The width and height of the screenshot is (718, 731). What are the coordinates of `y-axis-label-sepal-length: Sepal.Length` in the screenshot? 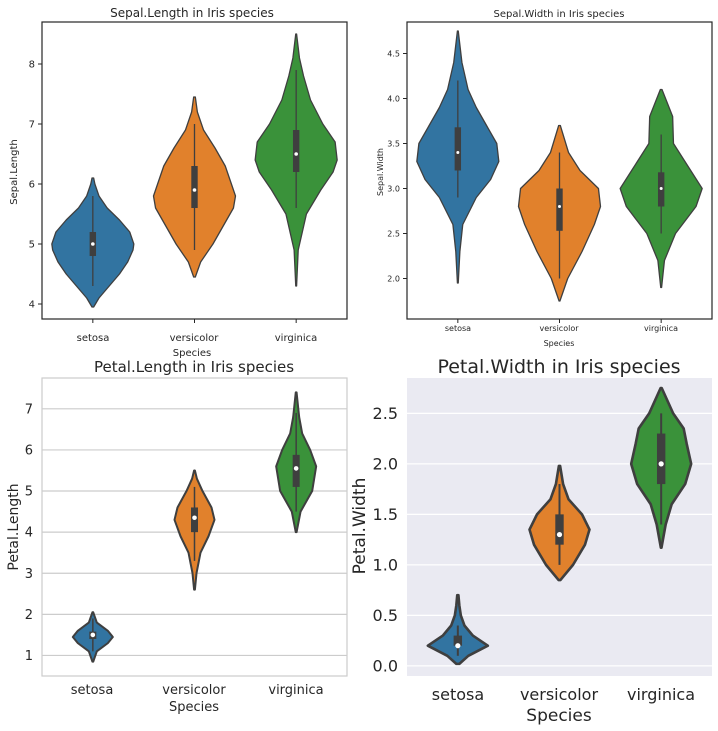 It's located at (14, 171).